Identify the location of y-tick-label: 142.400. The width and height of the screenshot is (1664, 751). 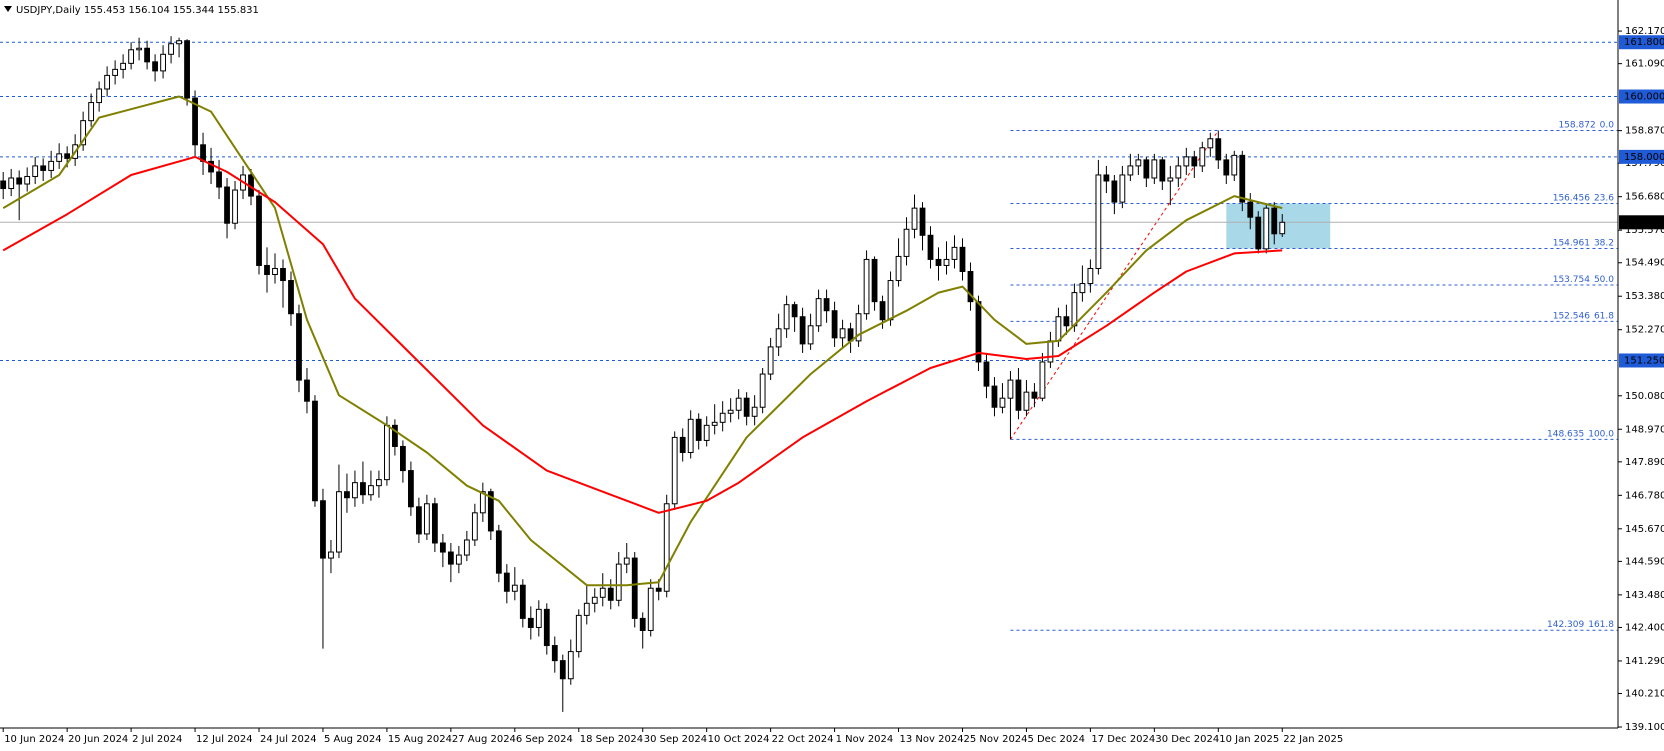
(1644, 627).